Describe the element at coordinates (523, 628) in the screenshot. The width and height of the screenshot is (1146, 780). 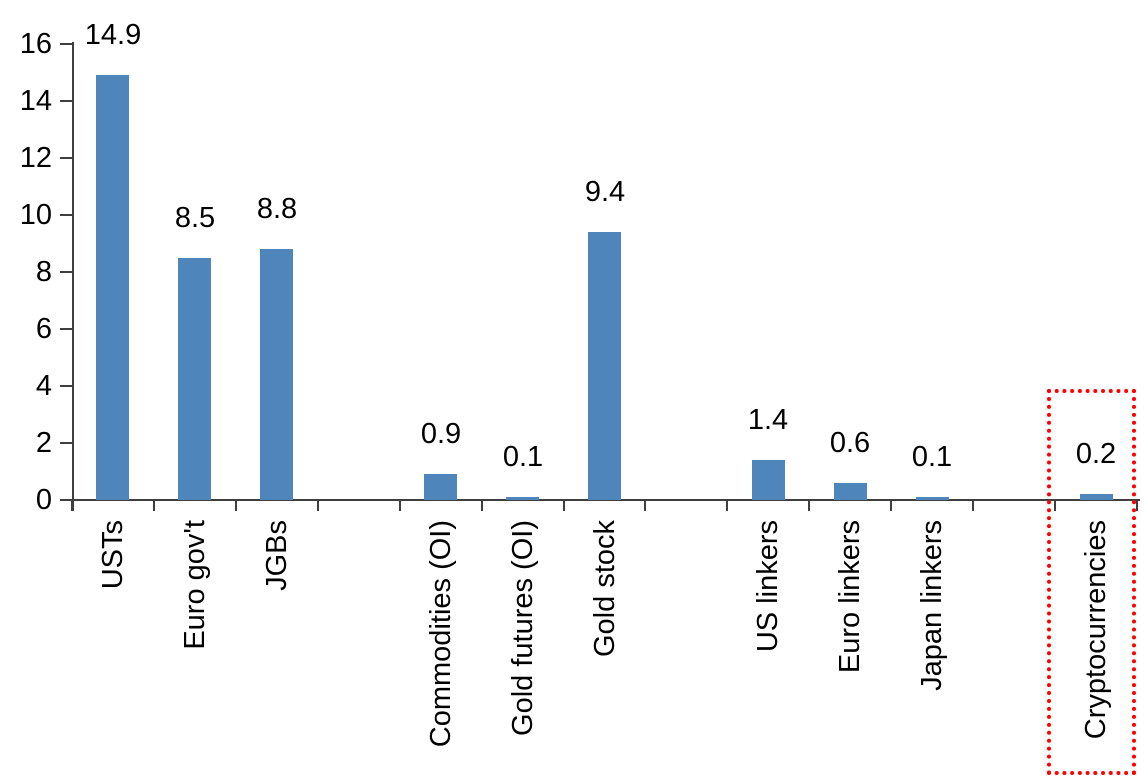
I see `x-axis-label: Gold futures (OI)` at that location.